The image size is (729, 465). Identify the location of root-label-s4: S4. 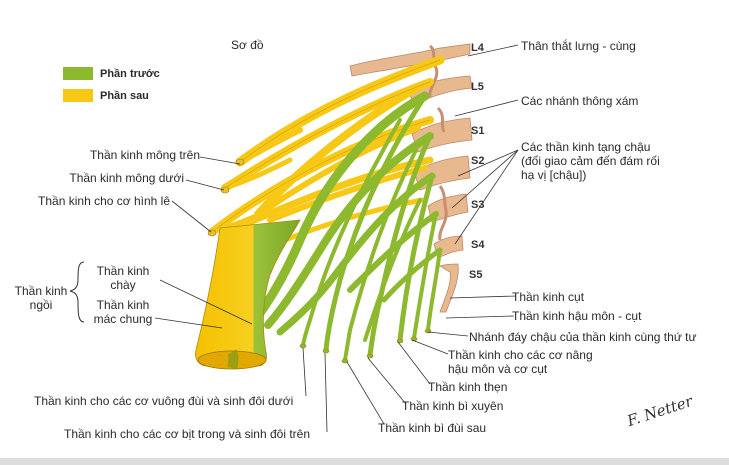
(478, 245).